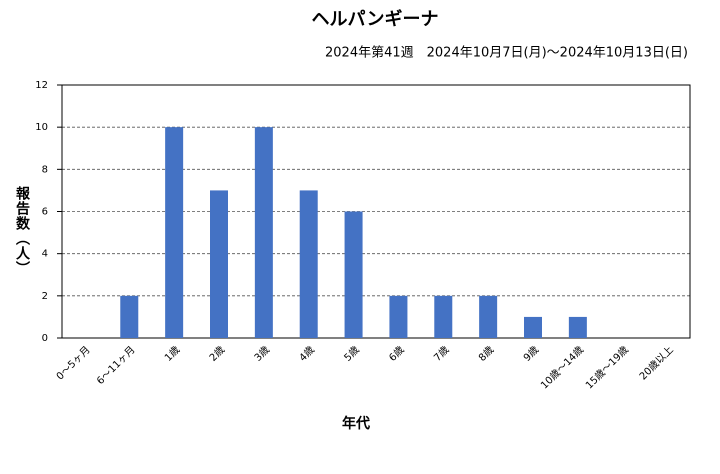 This screenshot has width=720, height=474. What do you see at coordinates (115, 365) in the screenshot?
I see `x-tick-label: 6～11ヶ月` at bounding box center [115, 365].